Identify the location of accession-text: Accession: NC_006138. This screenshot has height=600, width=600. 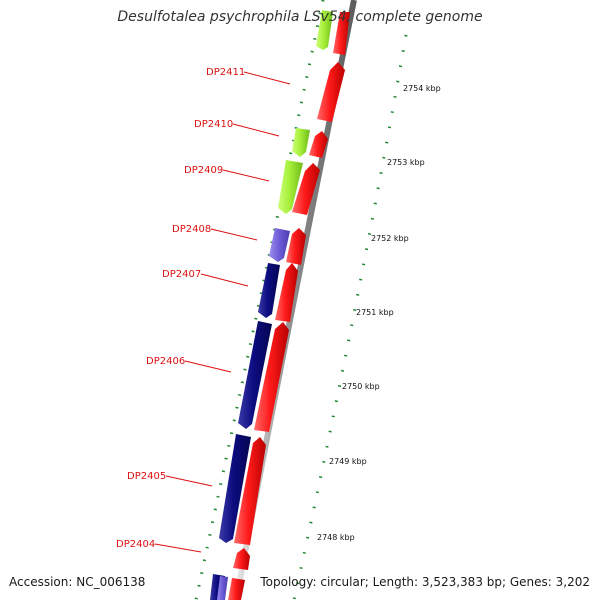
(77, 582).